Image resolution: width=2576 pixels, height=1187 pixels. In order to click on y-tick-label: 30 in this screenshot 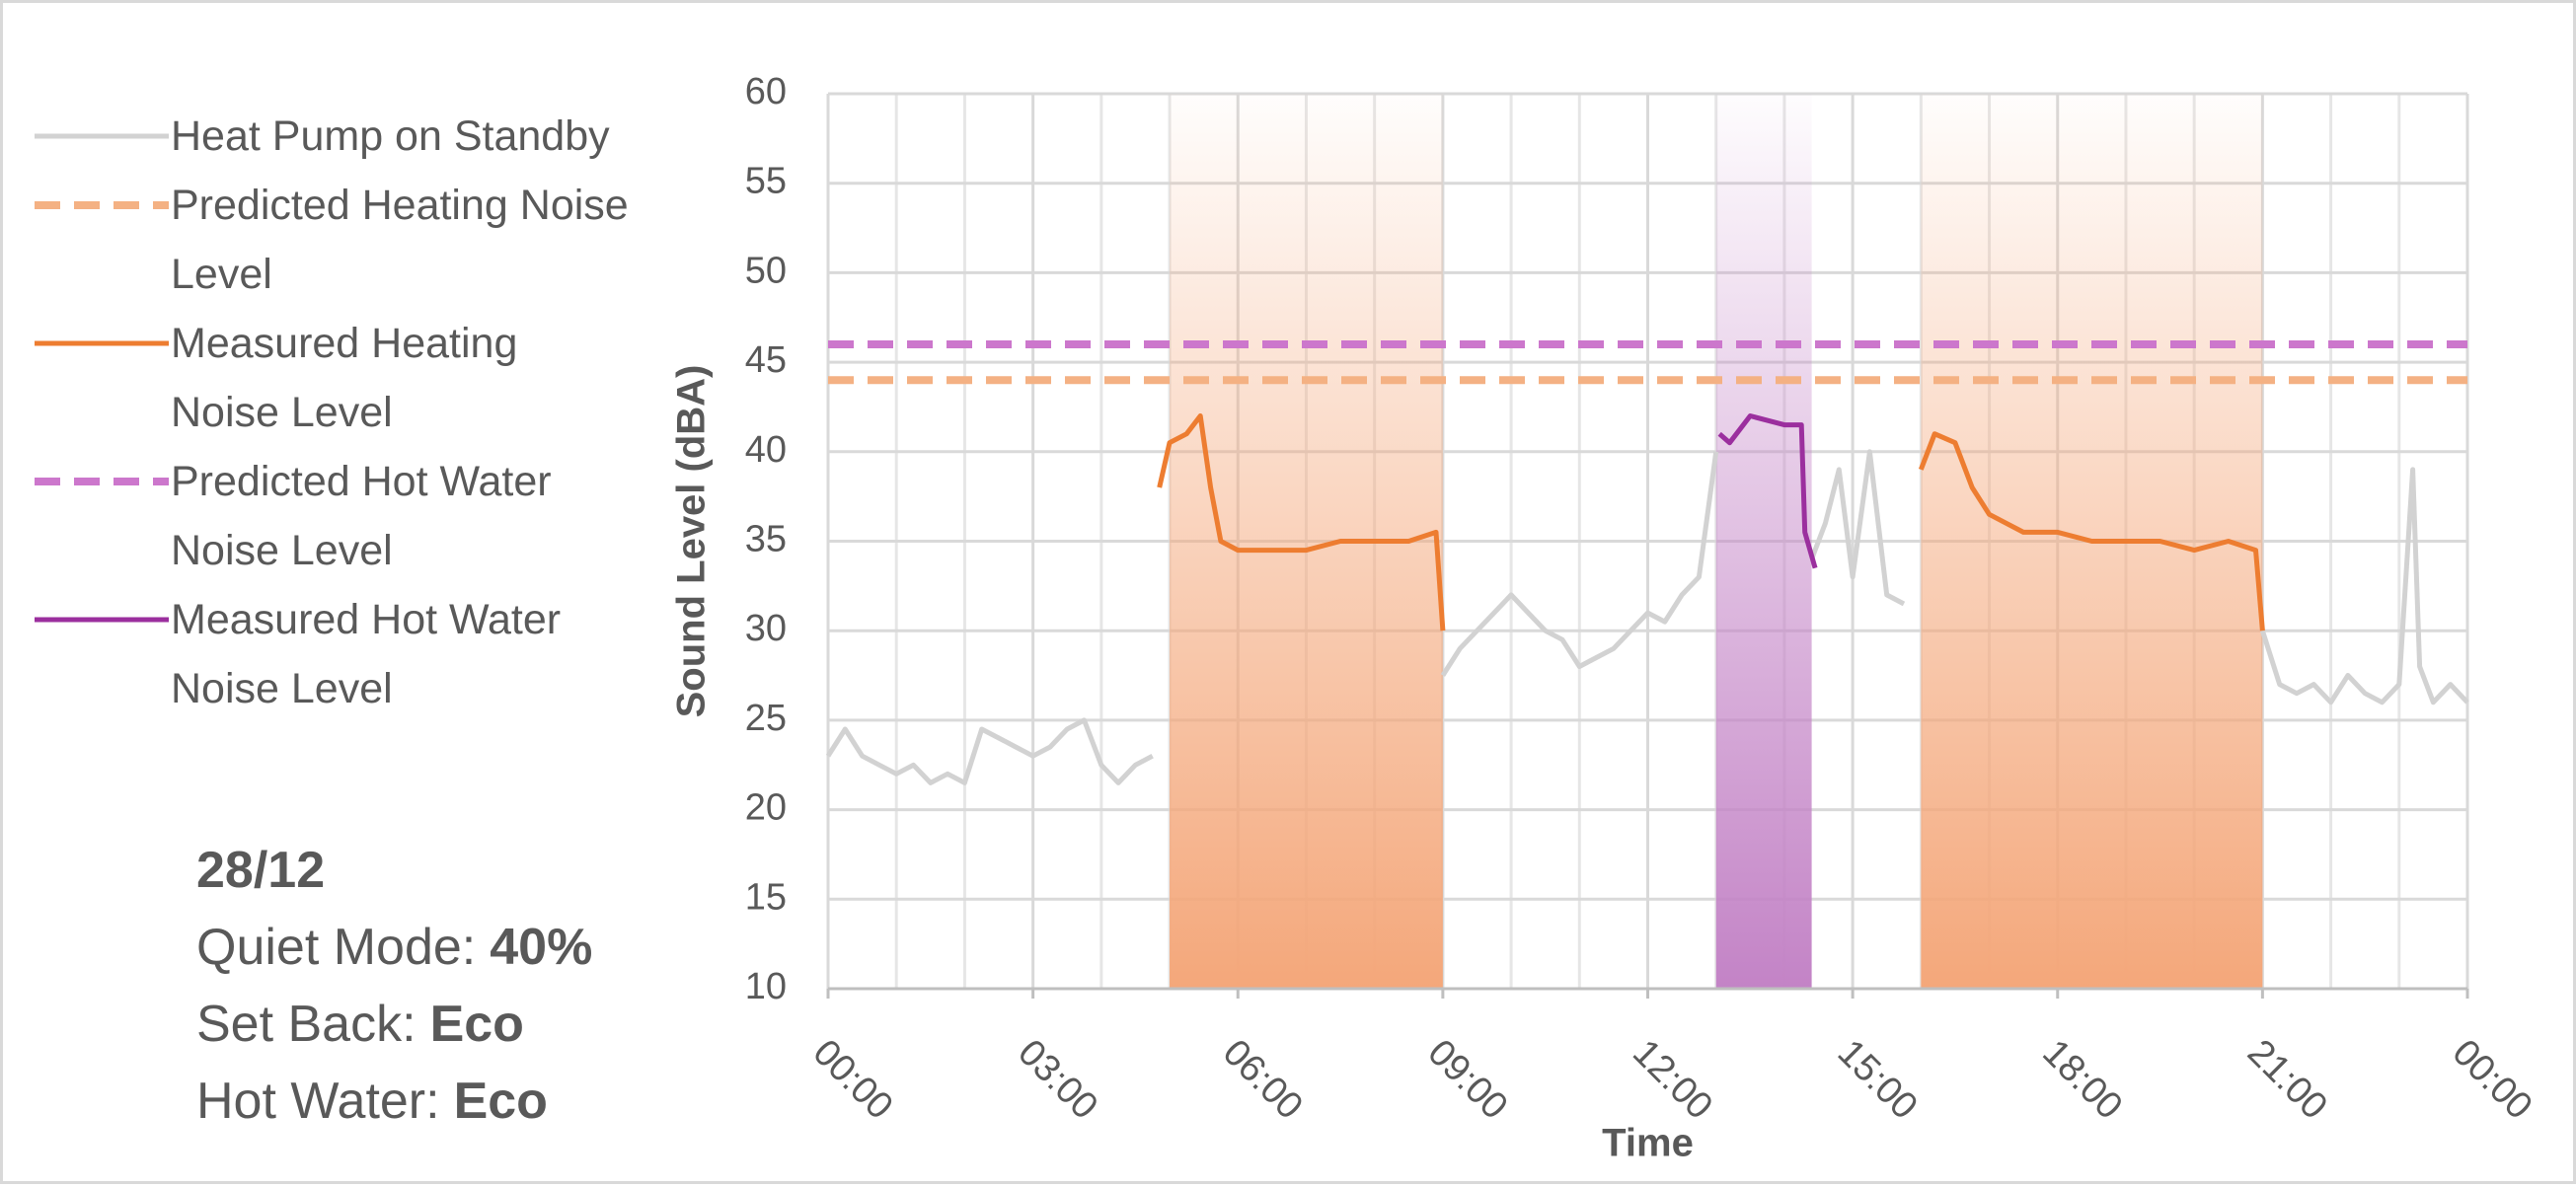, I will do `click(766, 628)`.